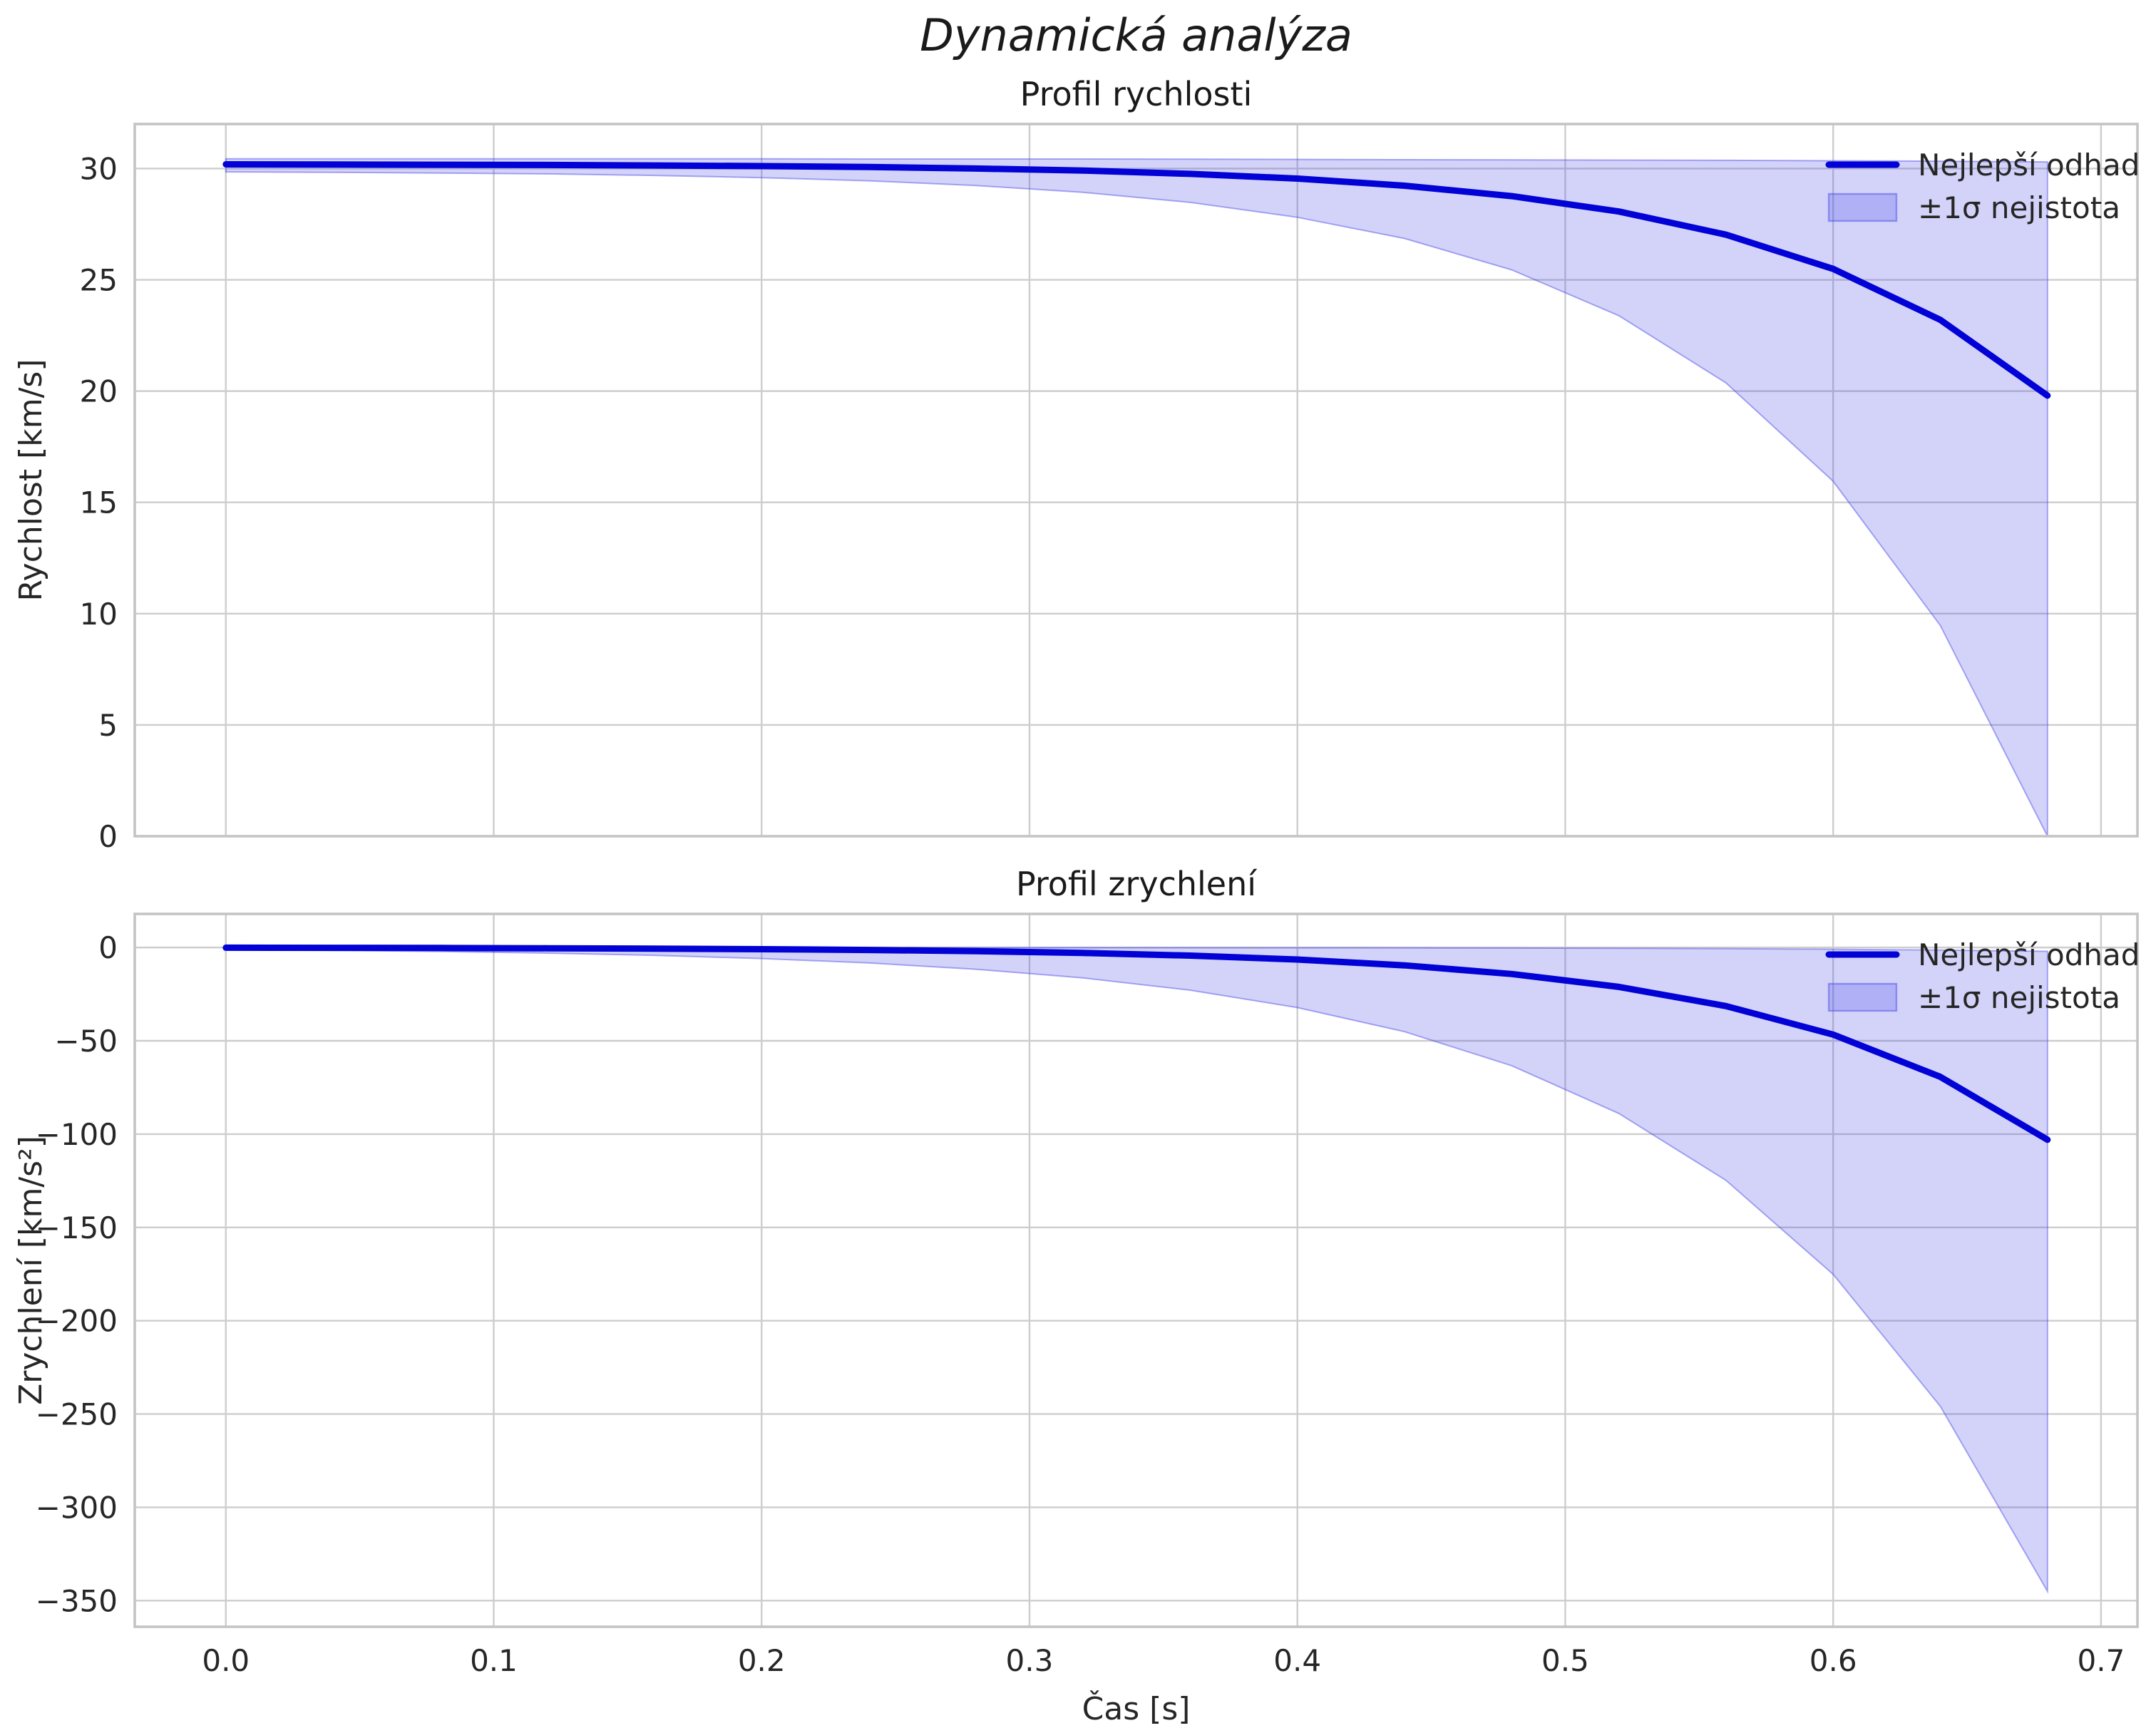  What do you see at coordinates (77, 1227) in the screenshot?
I see `y-tick-label: −150` at bounding box center [77, 1227].